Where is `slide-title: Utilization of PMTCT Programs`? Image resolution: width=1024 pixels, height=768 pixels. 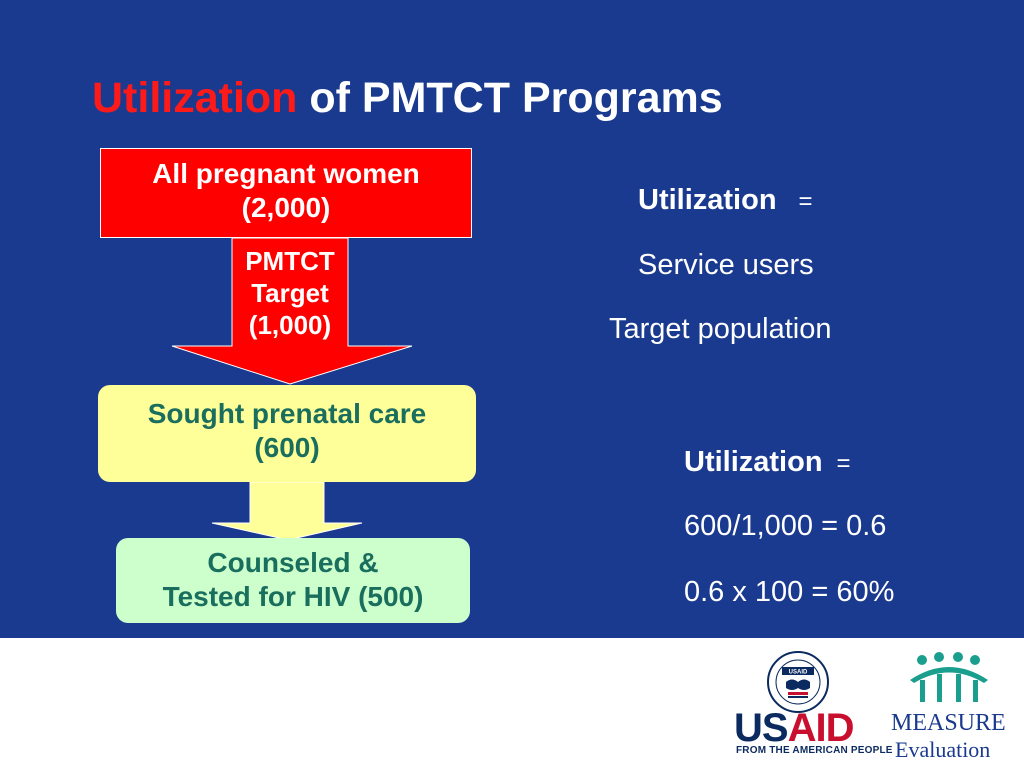 slide-title: Utilization of PMTCT Programs is located at coordinates (407, 98).